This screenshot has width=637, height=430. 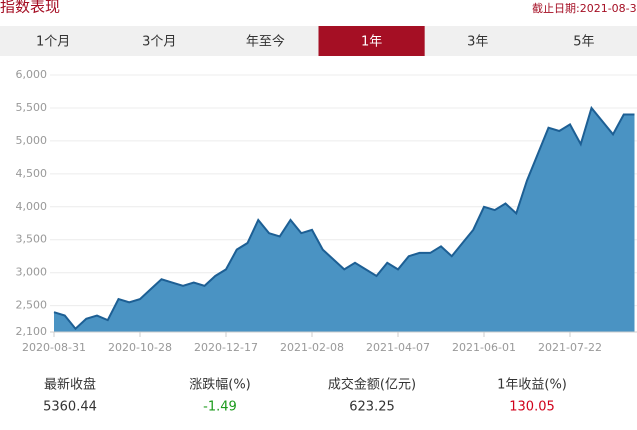 I want to click on stat-value: 623.25, so click(x=372, y=407).